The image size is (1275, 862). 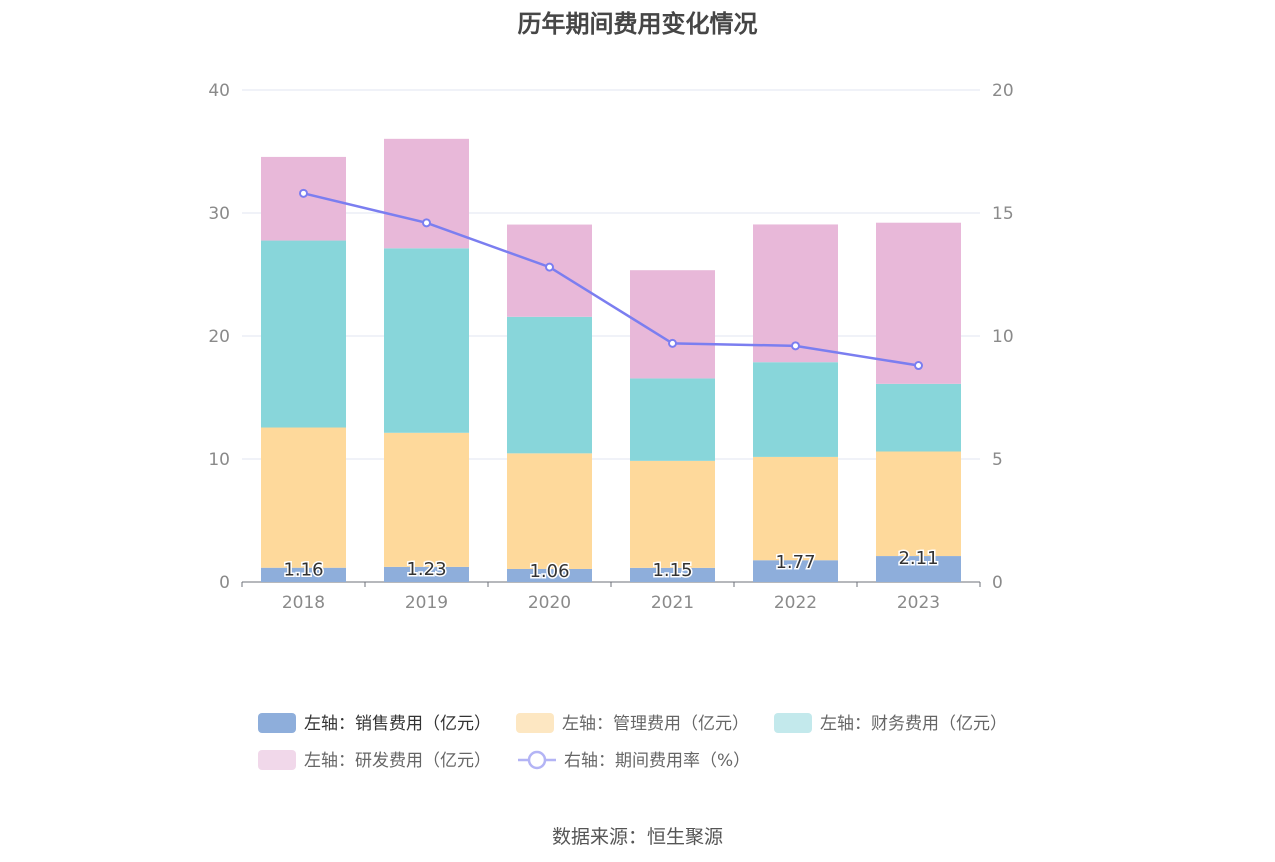 What do you see at coordinates (918, 558) in the screenshot?
I see `data-label: 2.11` at bounding box center [918, 558].